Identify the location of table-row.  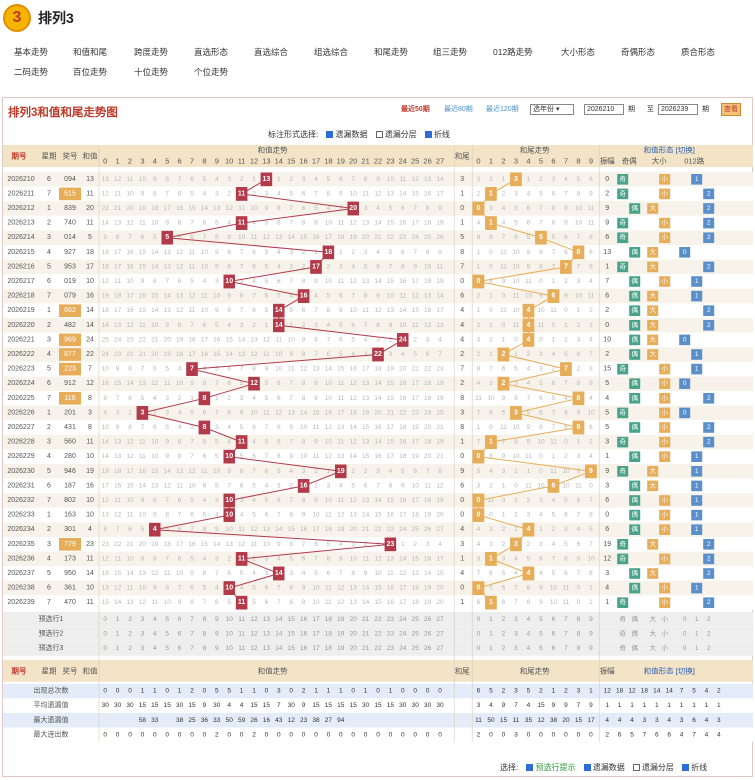
(378, 223).